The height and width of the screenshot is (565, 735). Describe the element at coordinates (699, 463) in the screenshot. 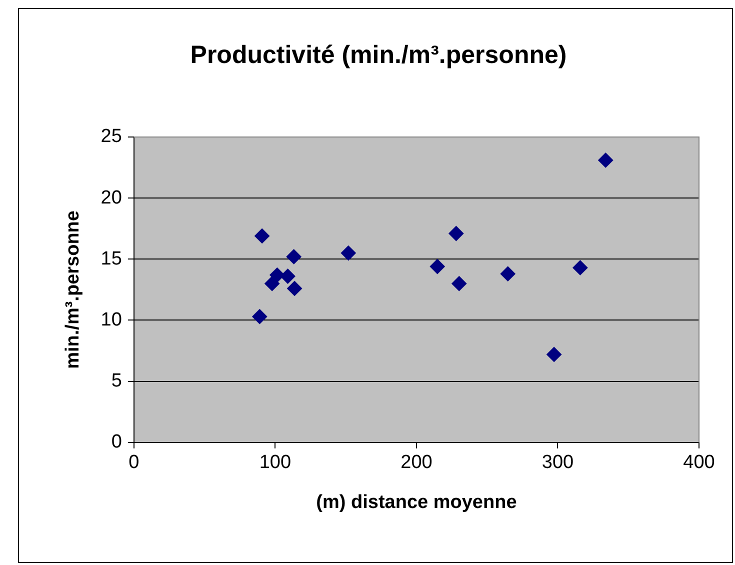

I see `x-tick-label: 400` at that location.